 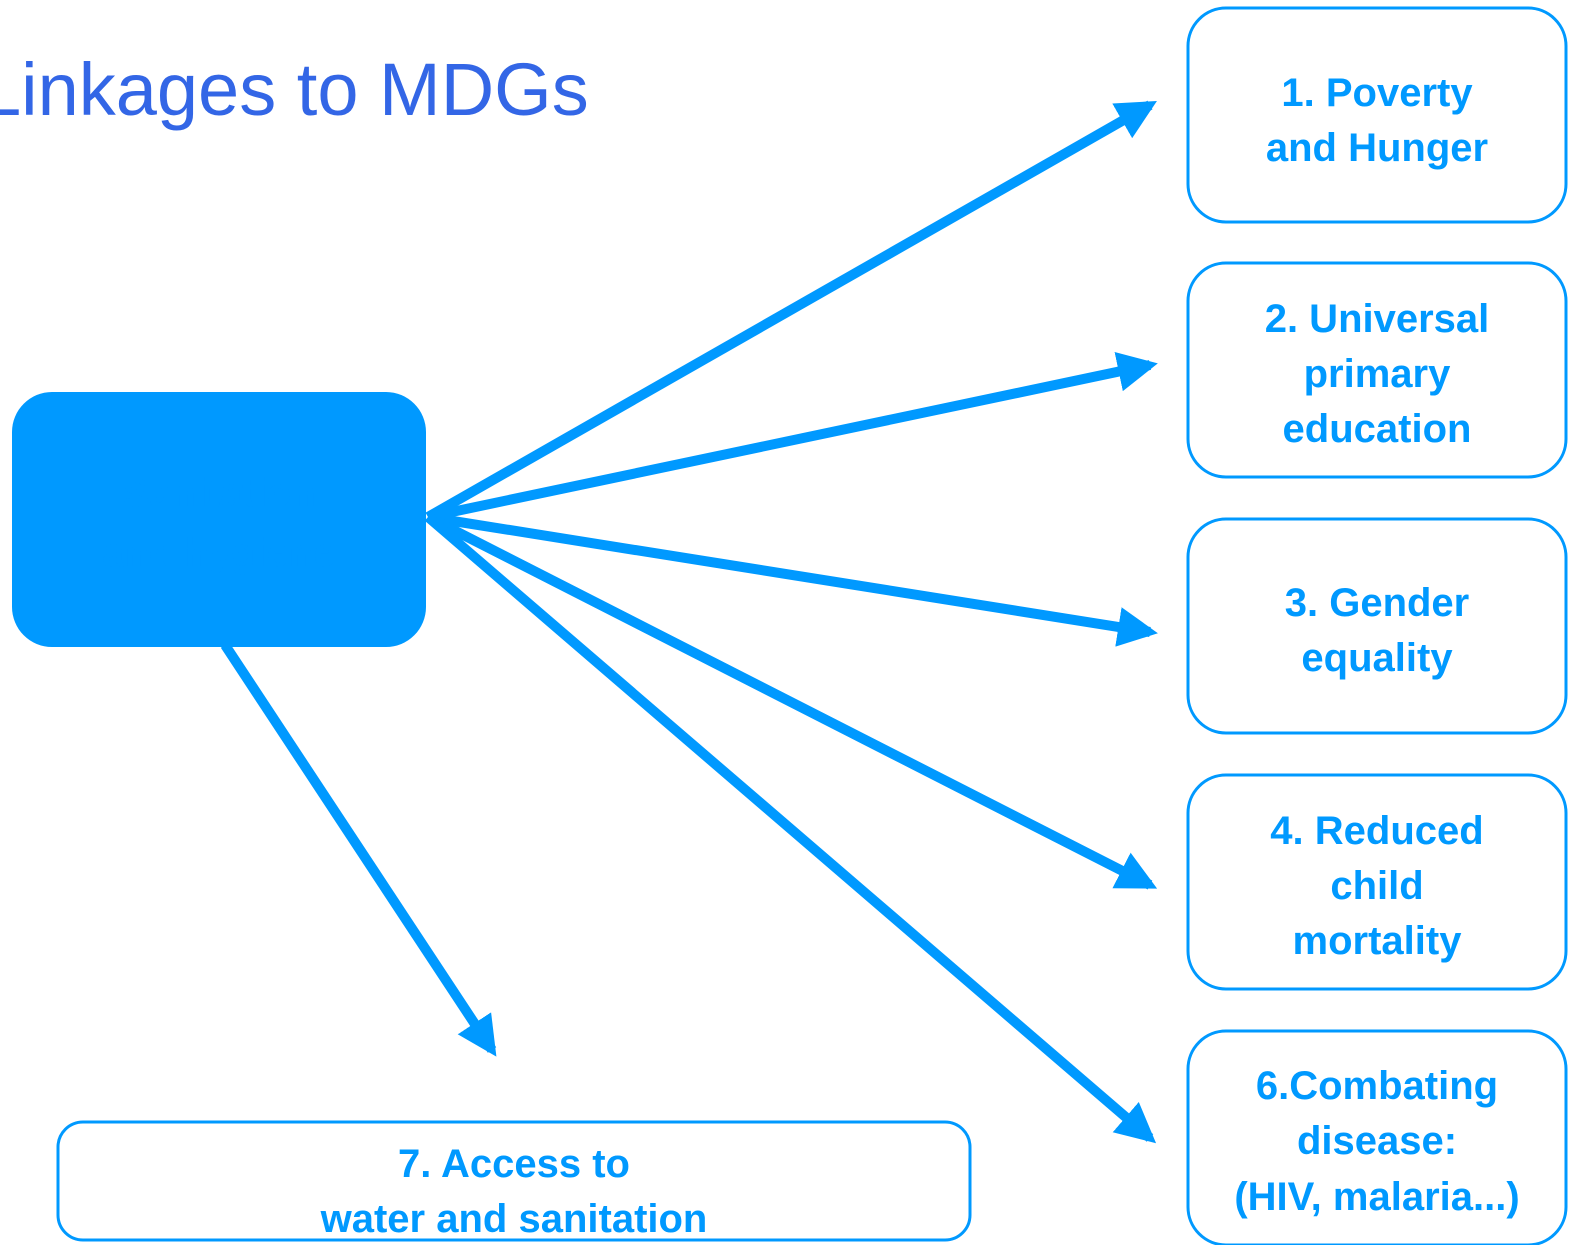 What do you see at coordinates (514, 1164) in the screenshot?
I see `node-label: 7. Access to` at bounding box center [514, 1164].